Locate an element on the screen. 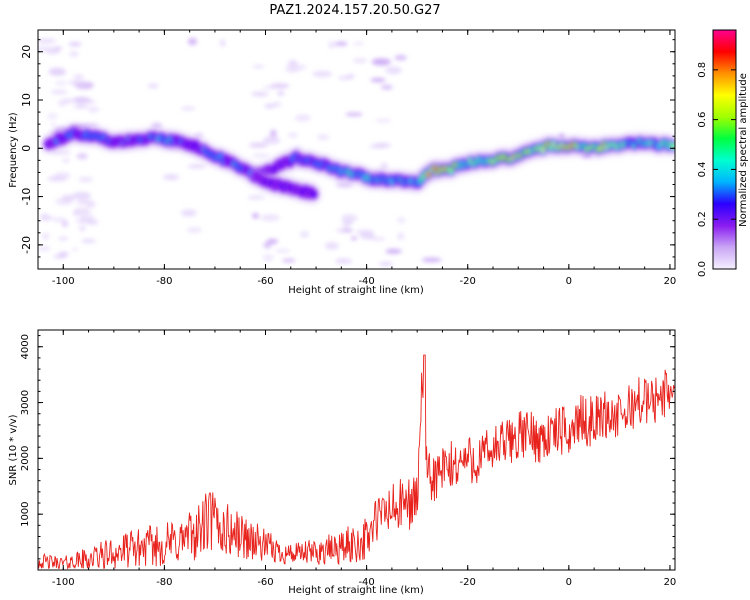 The image size is (750, 600). x-tick-label: -60 is located at coordinates (265, 281).